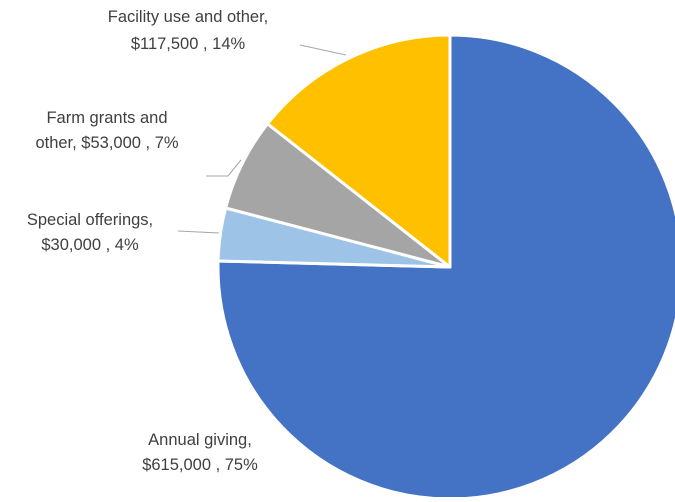 This screenshot has height=502, width=675. Describe the element at coordinates (106, 118) in the screenshot. I see `data-label-line: Farm grants and` at that location.